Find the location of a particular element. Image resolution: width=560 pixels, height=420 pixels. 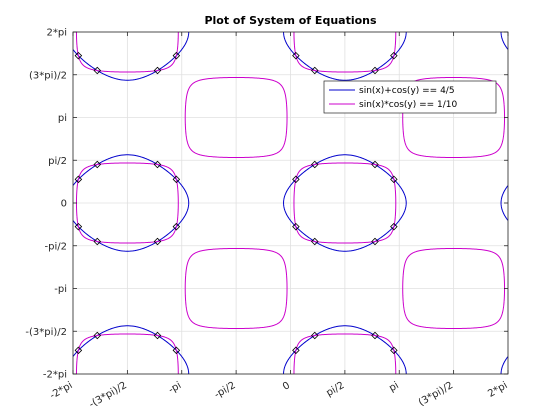

y-tick-label: 2*pi is located at coordinates (57, 33).